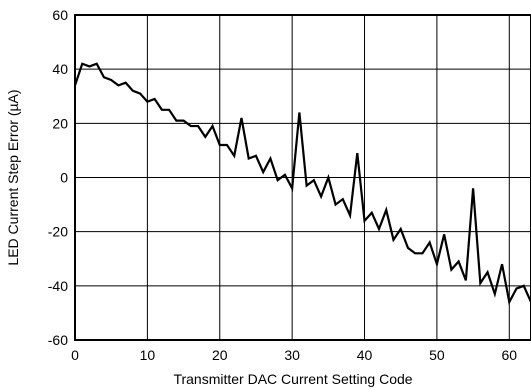  Describe the element at coordinates (437, 355) in the screenshot. I see `x-tick-label: 50` at that location.